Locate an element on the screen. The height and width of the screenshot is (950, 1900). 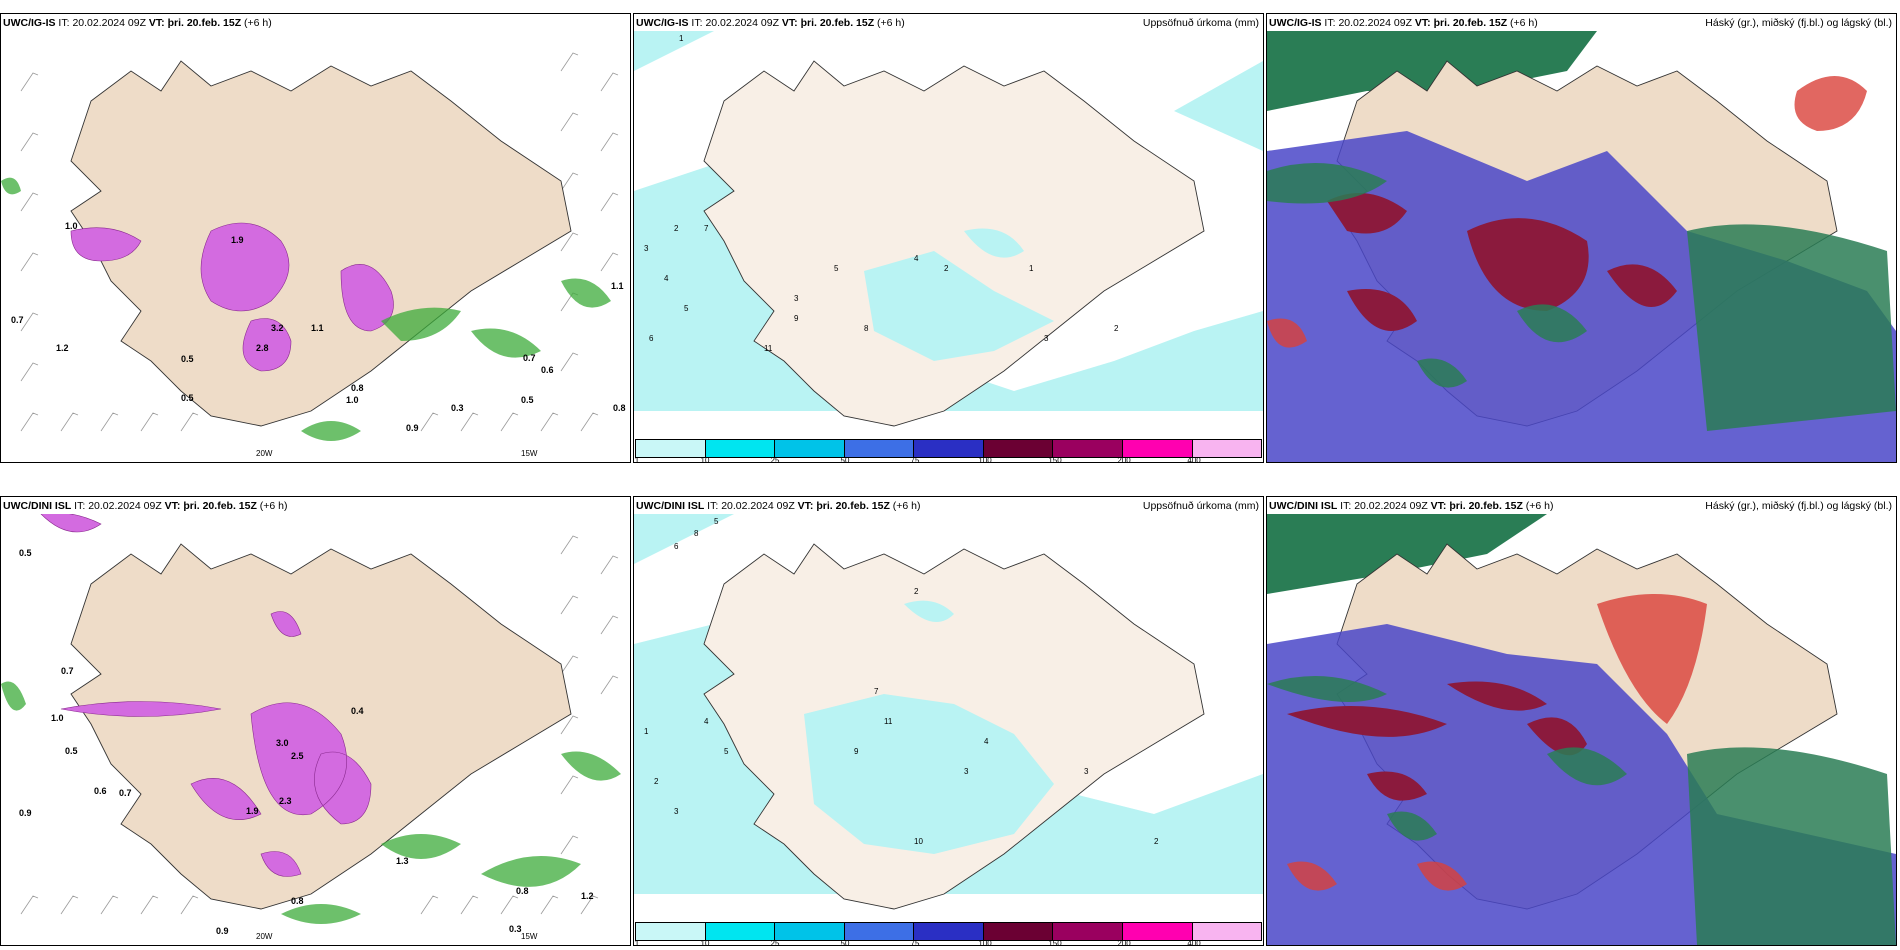
svg-text: 0.4 is located at coordinates (357, 711).